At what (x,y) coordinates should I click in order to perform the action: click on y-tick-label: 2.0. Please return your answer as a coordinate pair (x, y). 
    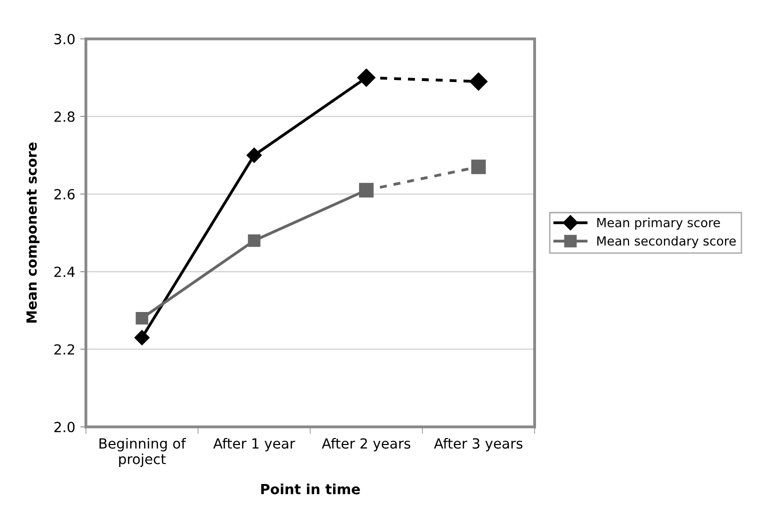
    Looking at the image, I should click on (64, 427).